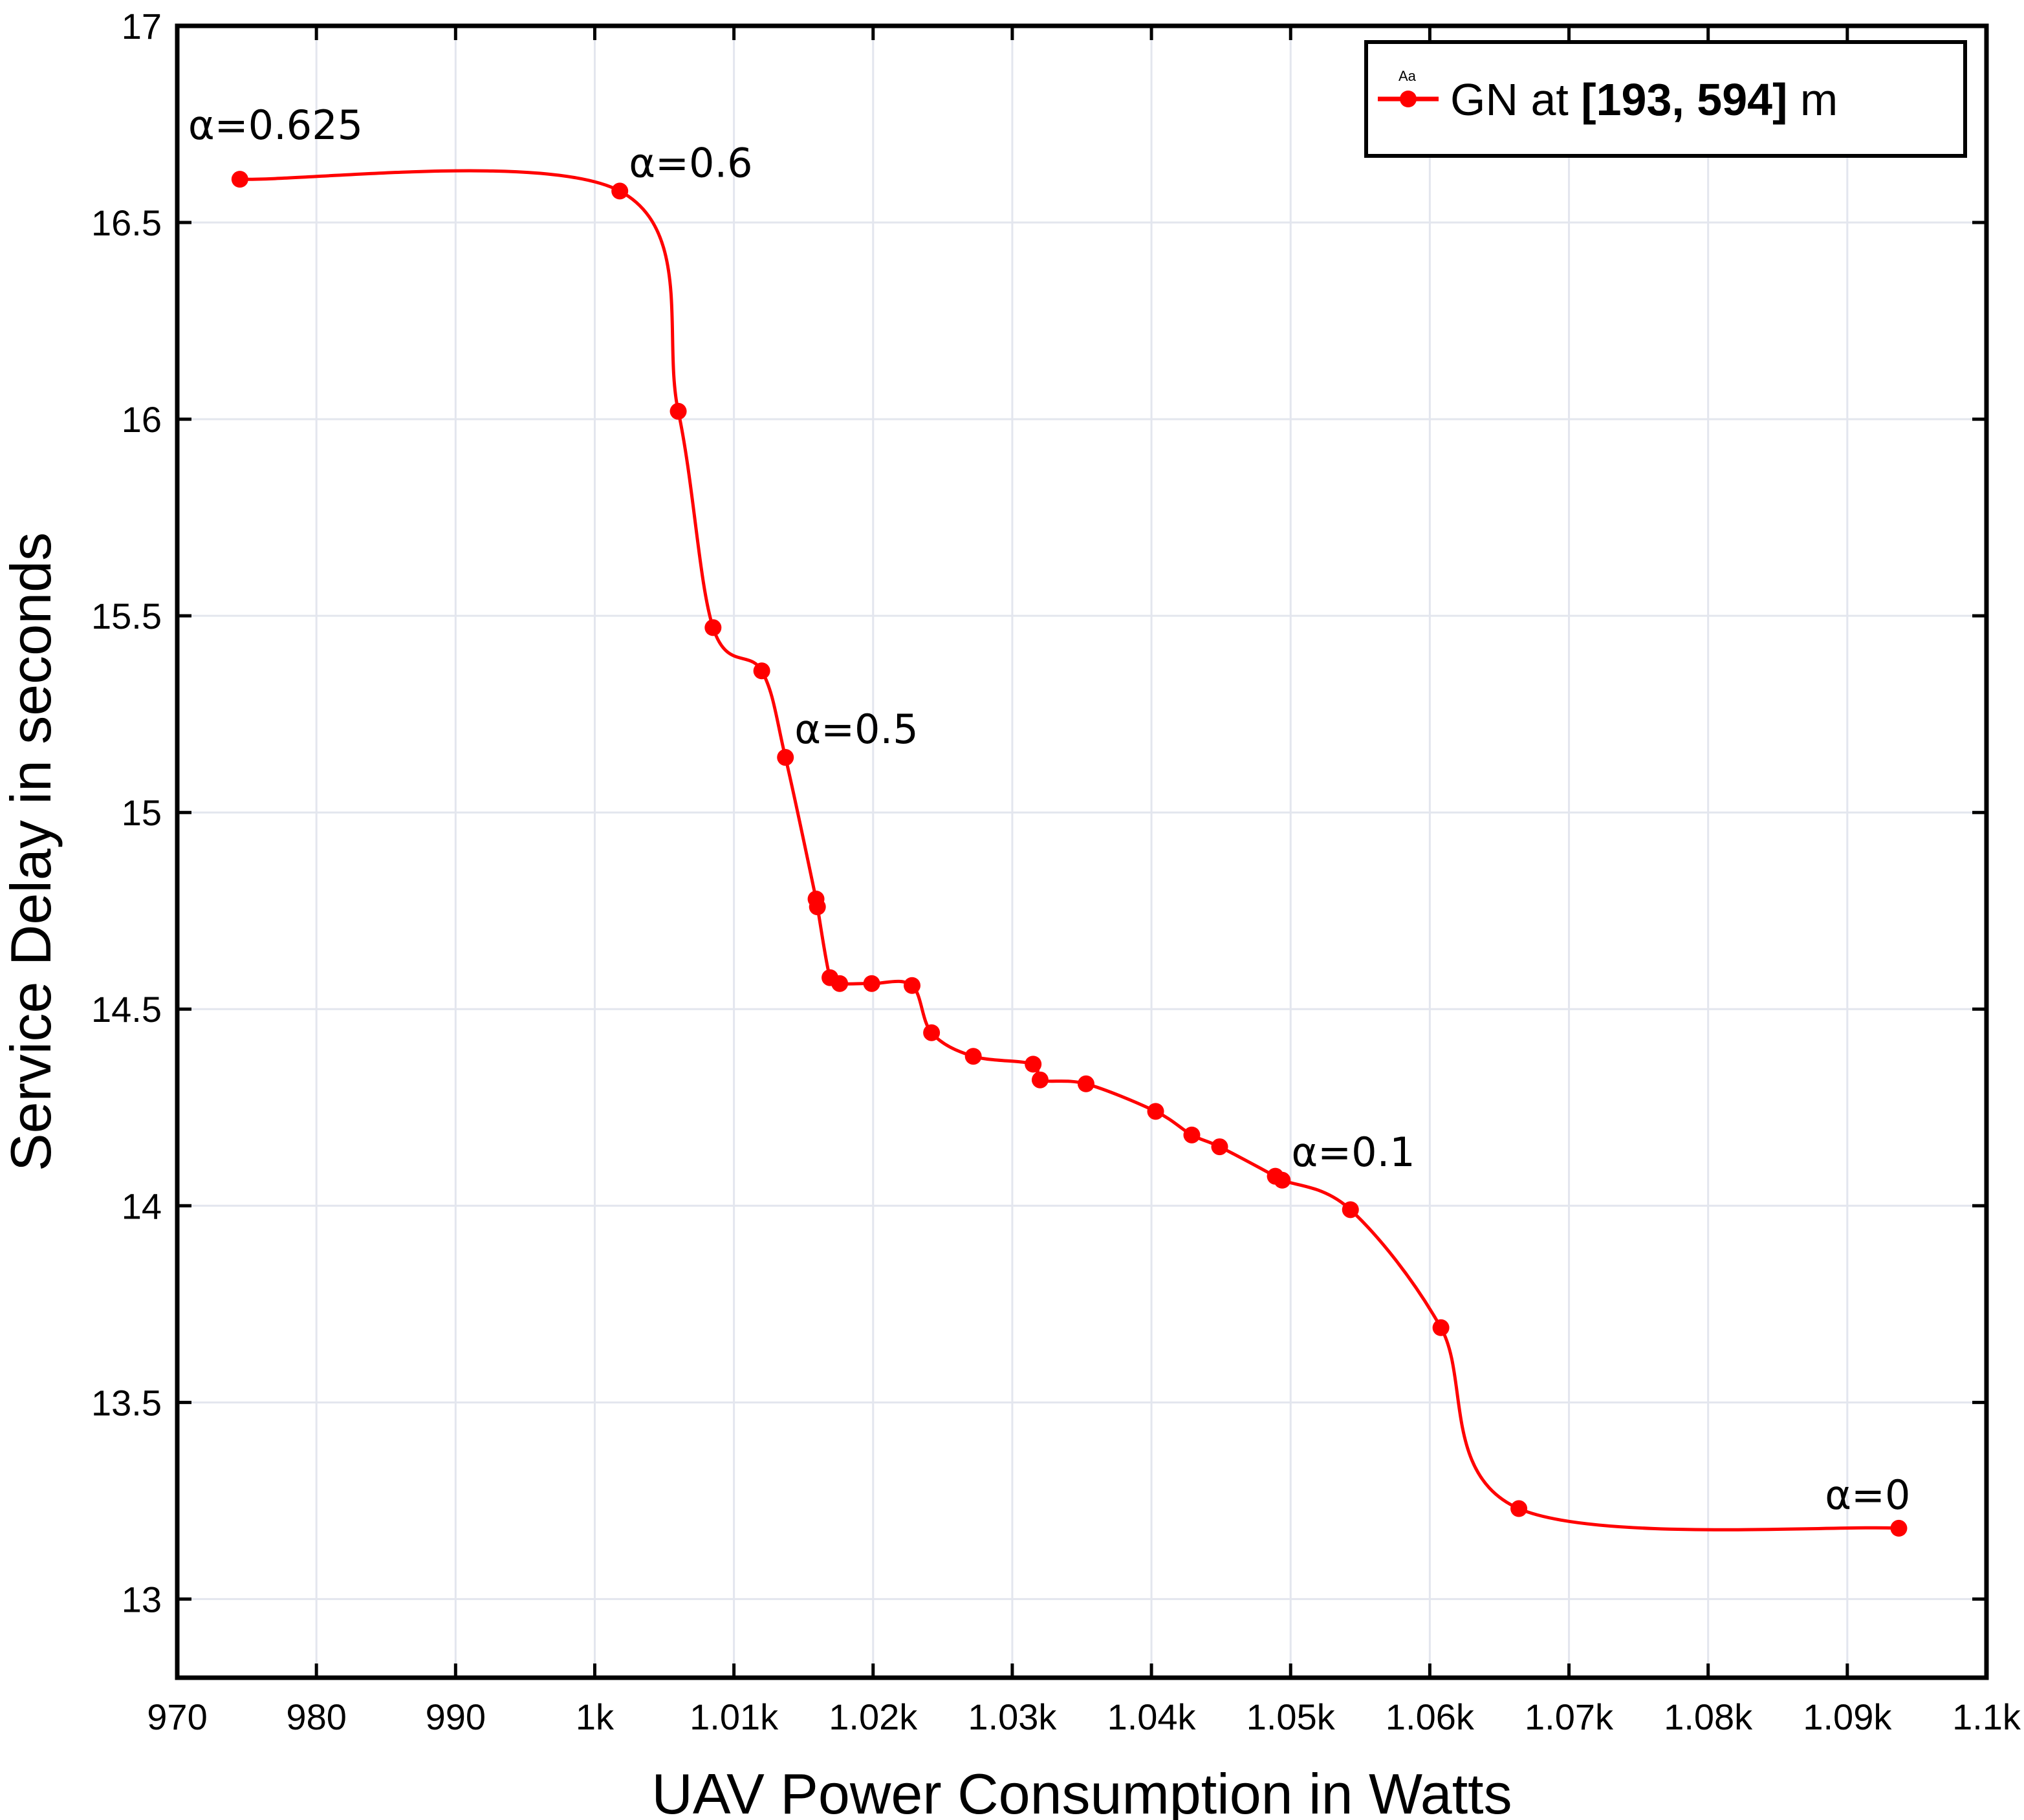 This screenshot has height=1820, width=2024. Describe the element at coordinates (142, 1206) in the screenshot. I see `y-tick-label: 14` at that location.